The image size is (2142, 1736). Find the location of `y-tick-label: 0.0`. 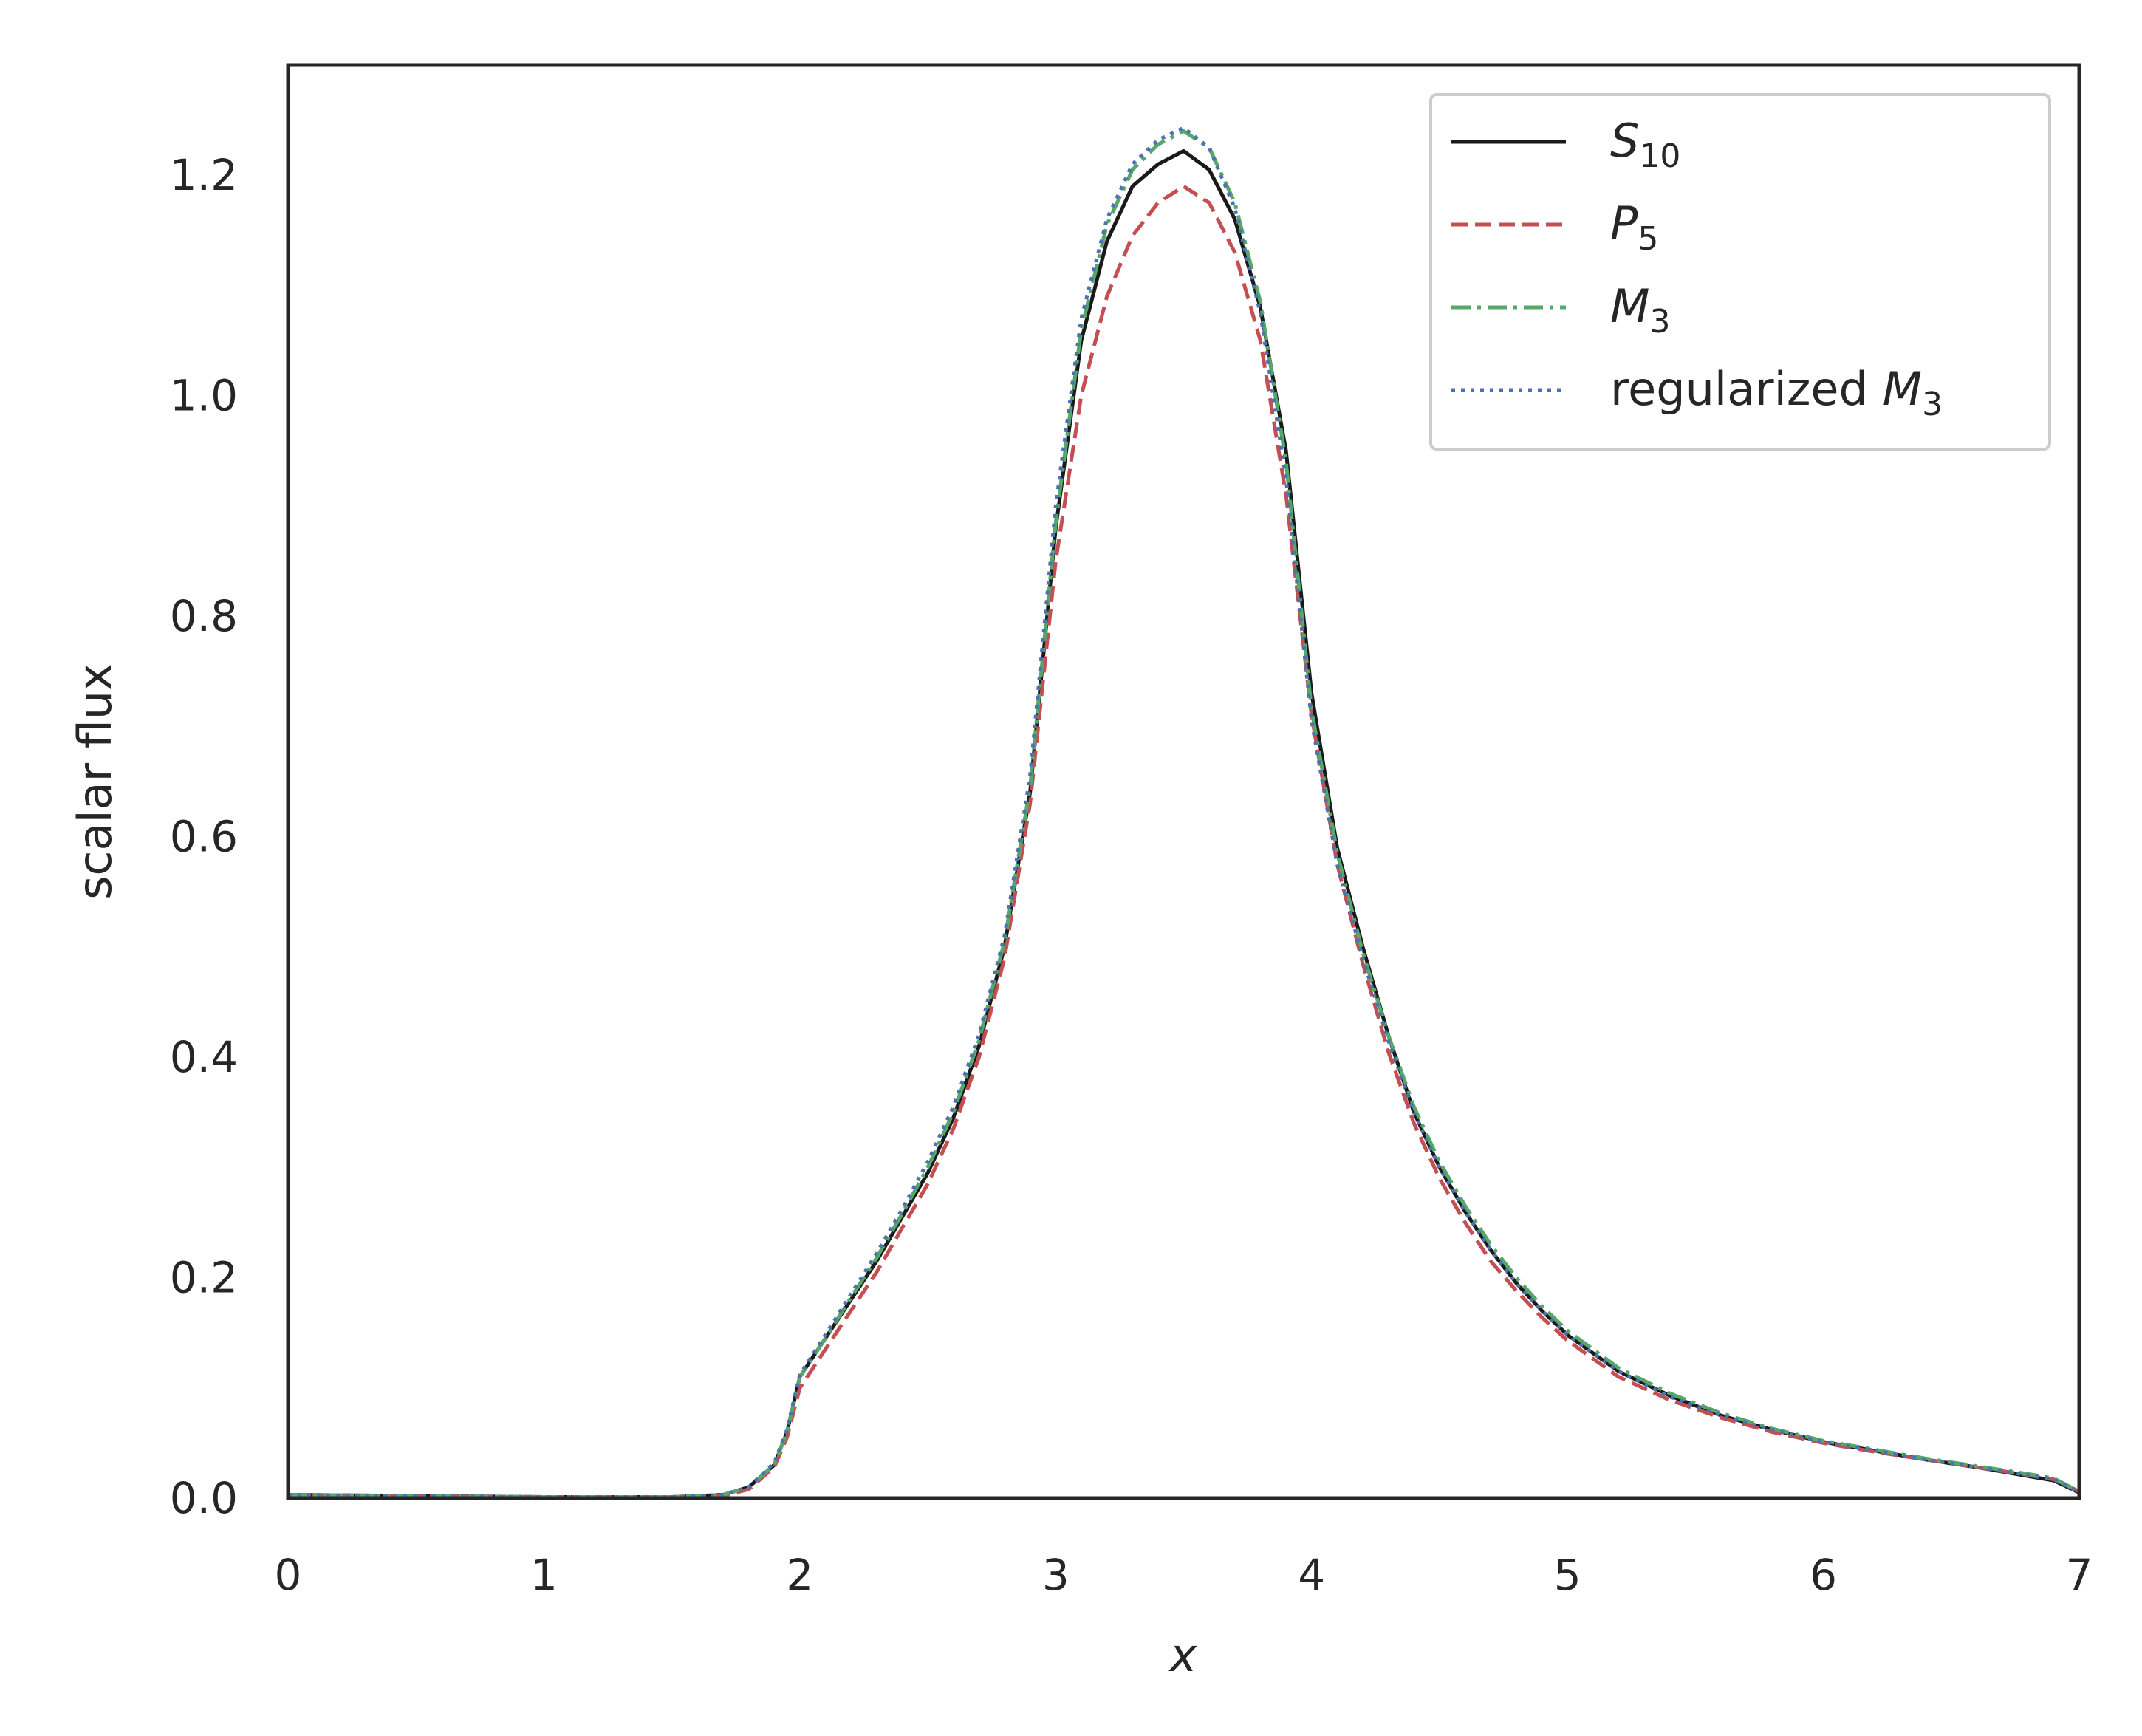

y-tick-label: 0.0 is located at coordinates (204, 1498).